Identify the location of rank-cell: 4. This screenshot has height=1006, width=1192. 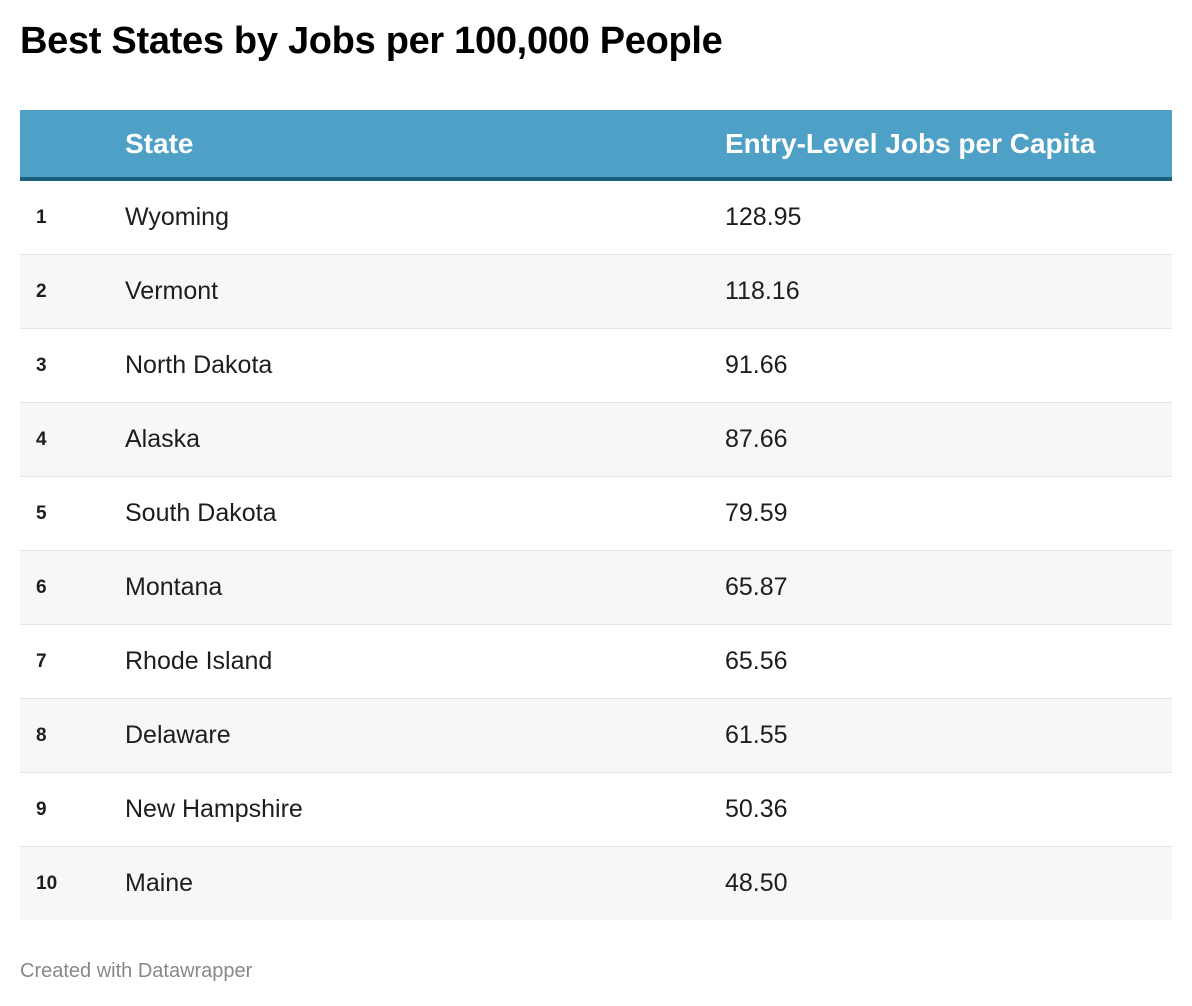
(41, 439).